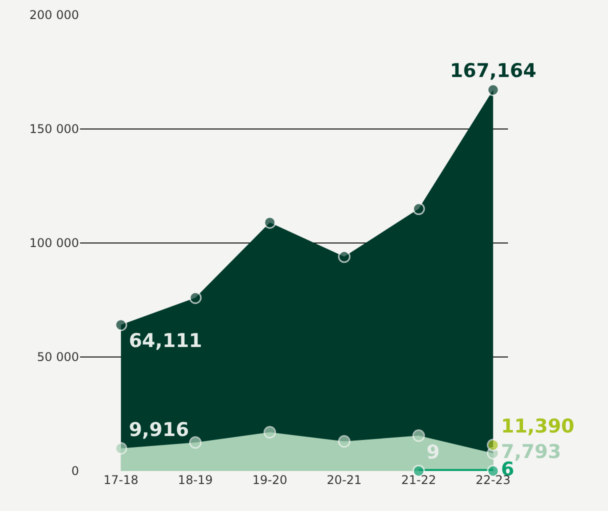 The width and height of the screenshot is (608, 511). I want to click on y-tick-label: 200 000, so click(54, 15).